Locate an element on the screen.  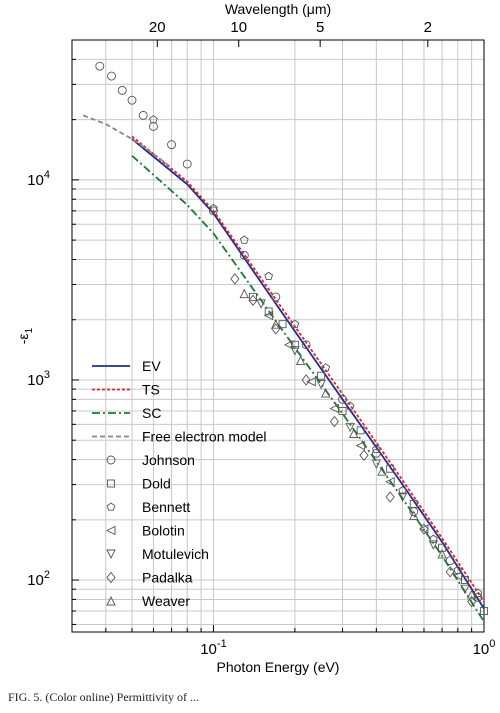
legend-marker-motulevich is located at coordinates (111, 554).